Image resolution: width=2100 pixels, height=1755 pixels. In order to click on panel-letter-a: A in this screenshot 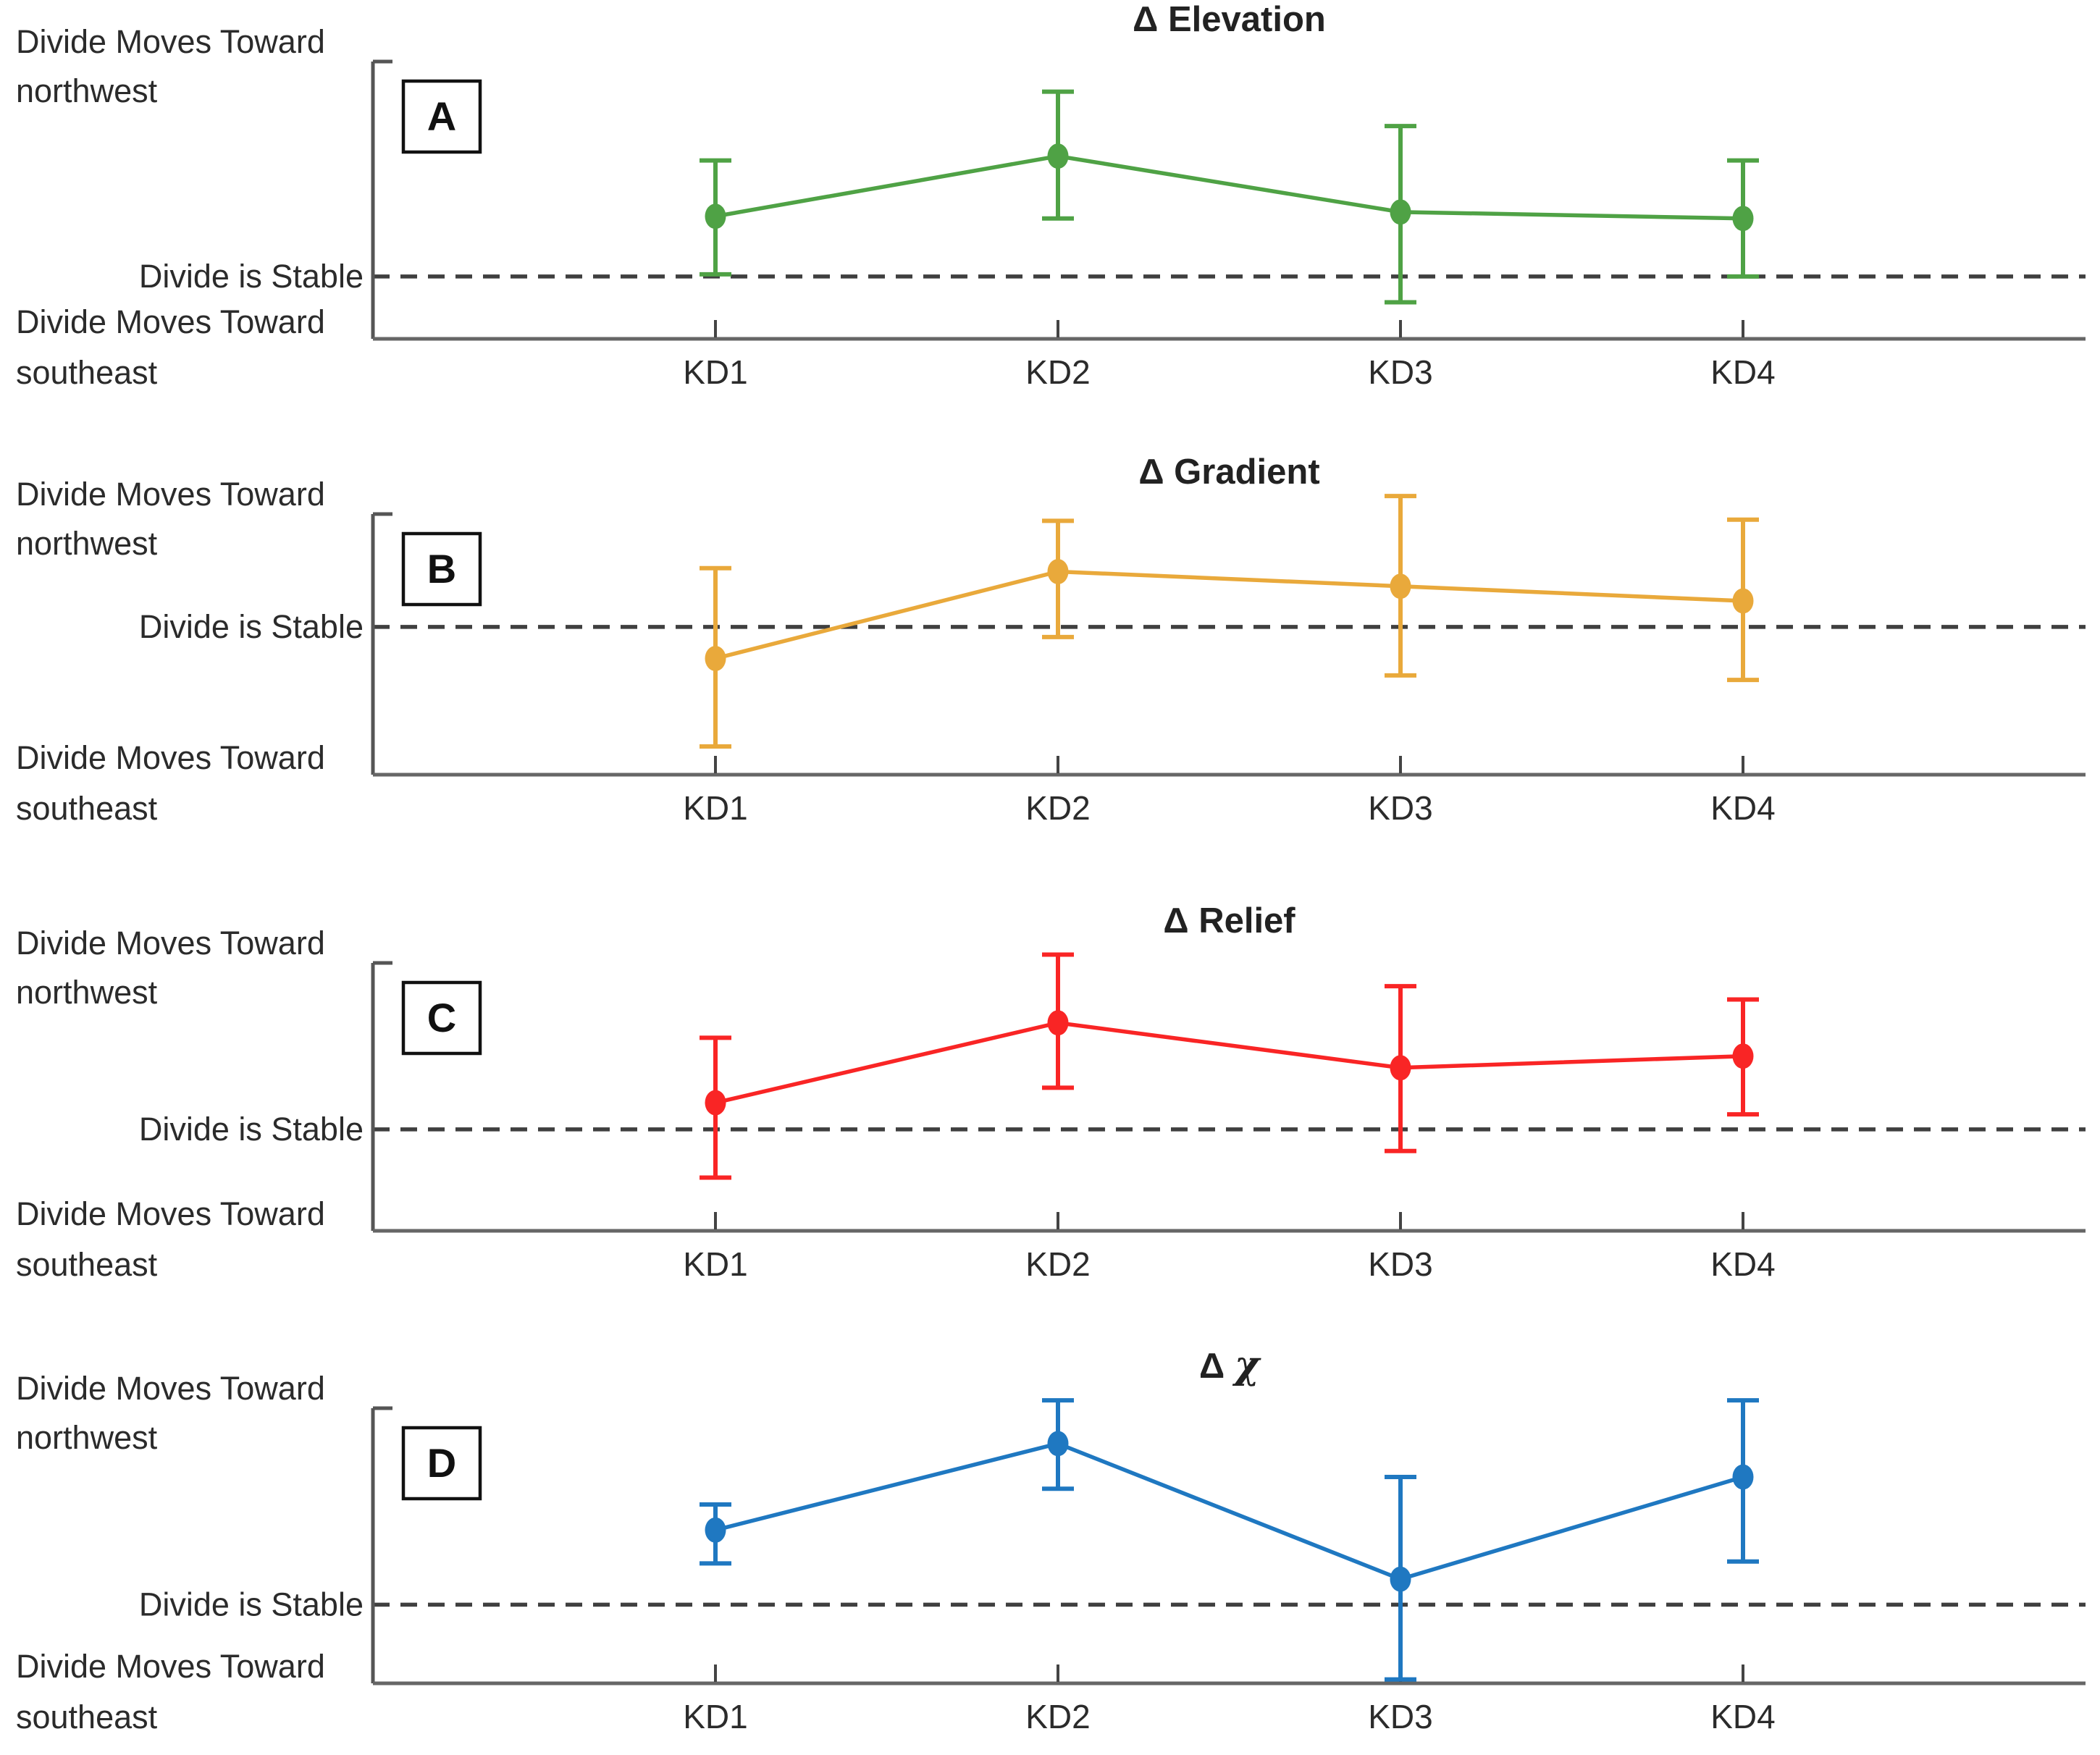, I will do `click(441, 116)`.